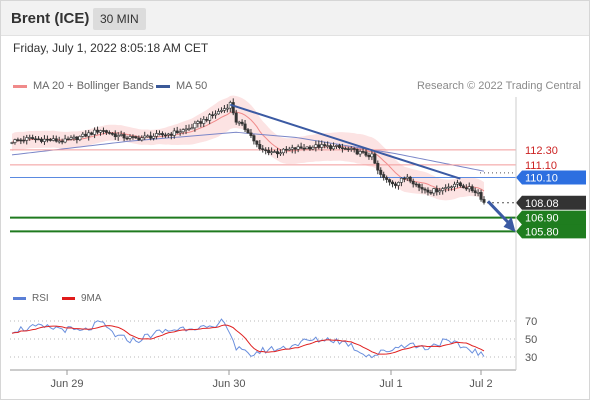 Image resolution: width=590 pixels, height=400 pixels. What do you see at coordinates (542, 204) in the screenshot?
I see `level-badge-text-108-08: 108.08` at bounding box center [542, 204].